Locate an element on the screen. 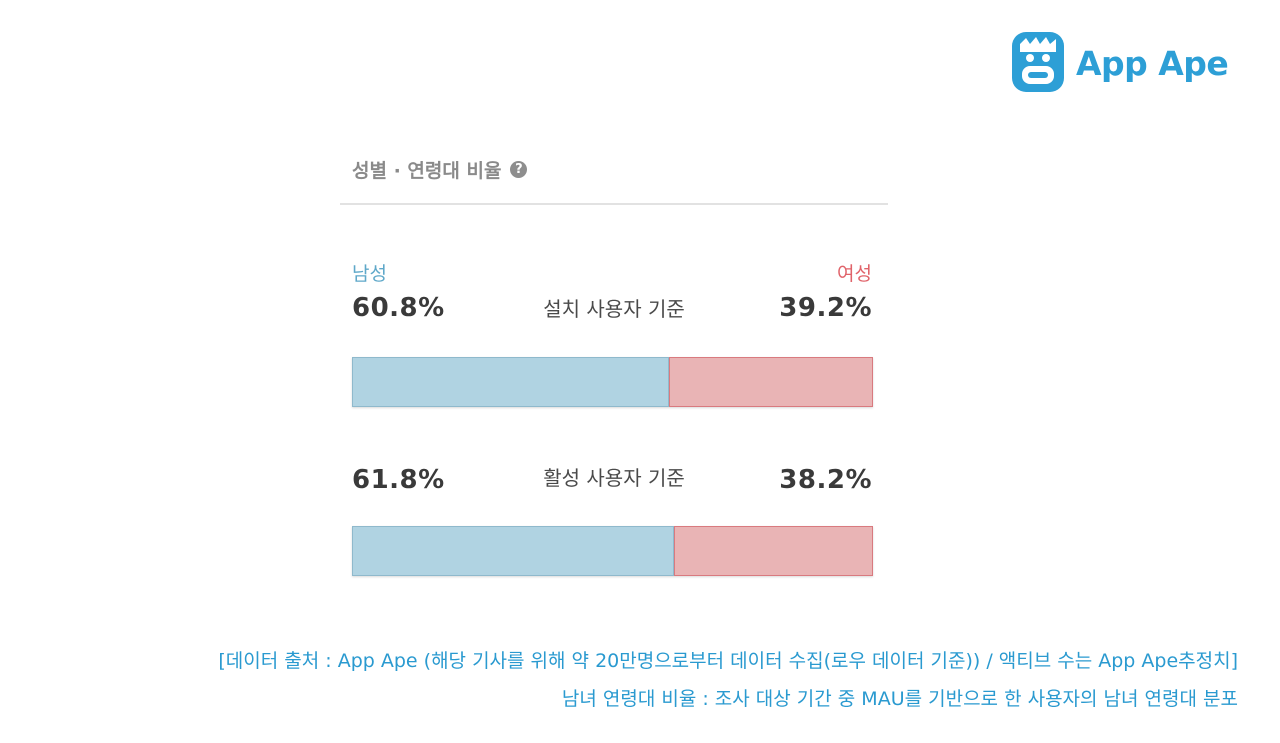 The height and width of the screenshot is (743, 1280). app-ape-logo: App Ape is located at coordinates (1119, 63).